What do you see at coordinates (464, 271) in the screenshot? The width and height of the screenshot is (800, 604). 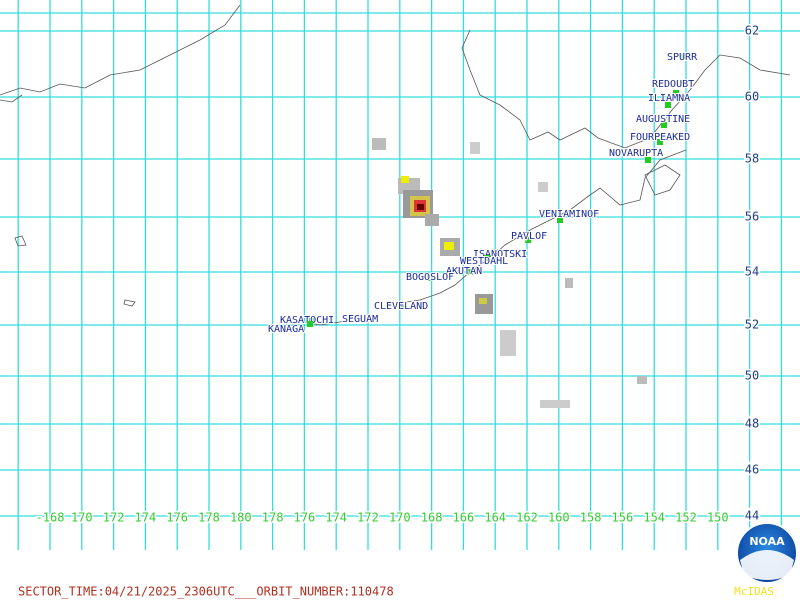 I see `volcano-name: AKUTAN` at bounding box center [464, 271].